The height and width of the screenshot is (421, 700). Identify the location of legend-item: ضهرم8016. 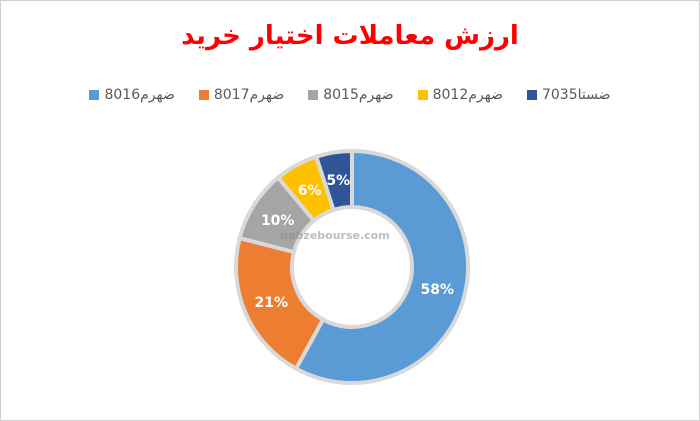
(132, 95).